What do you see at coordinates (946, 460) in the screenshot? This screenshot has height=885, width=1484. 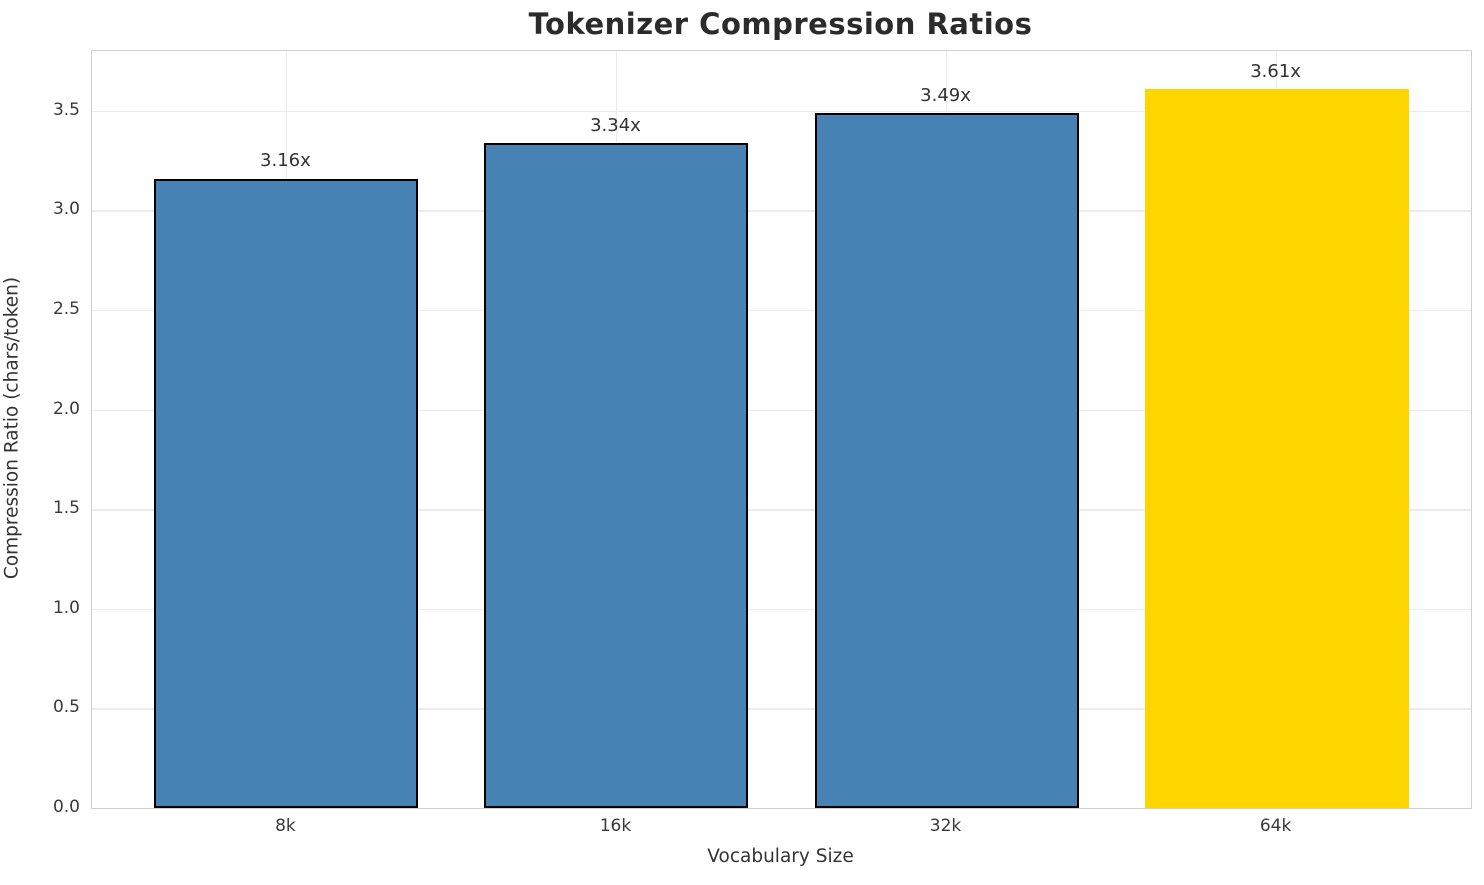 I see `bar-32k` at bounding box center [946, 460].